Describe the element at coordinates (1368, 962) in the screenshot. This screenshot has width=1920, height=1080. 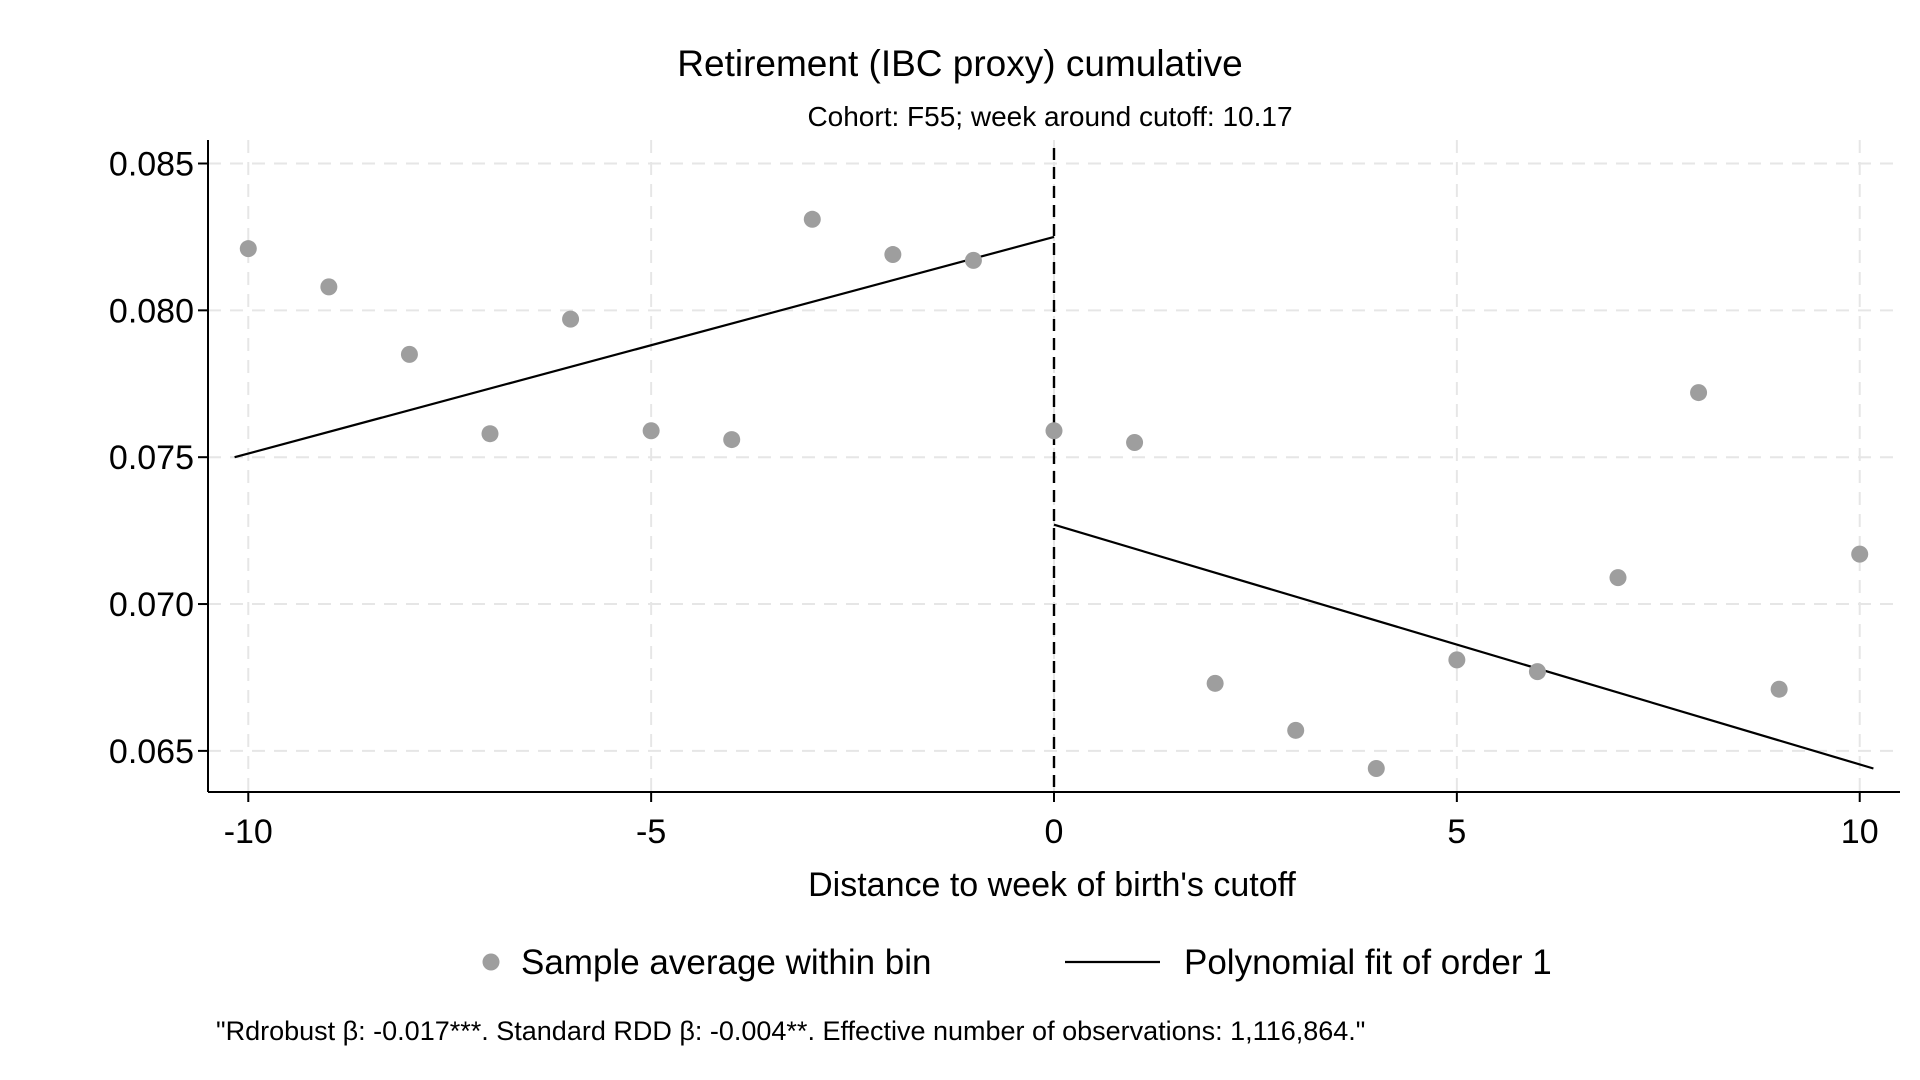
I see `legend-label-fit: Polynomial fit of order 1` at that location.